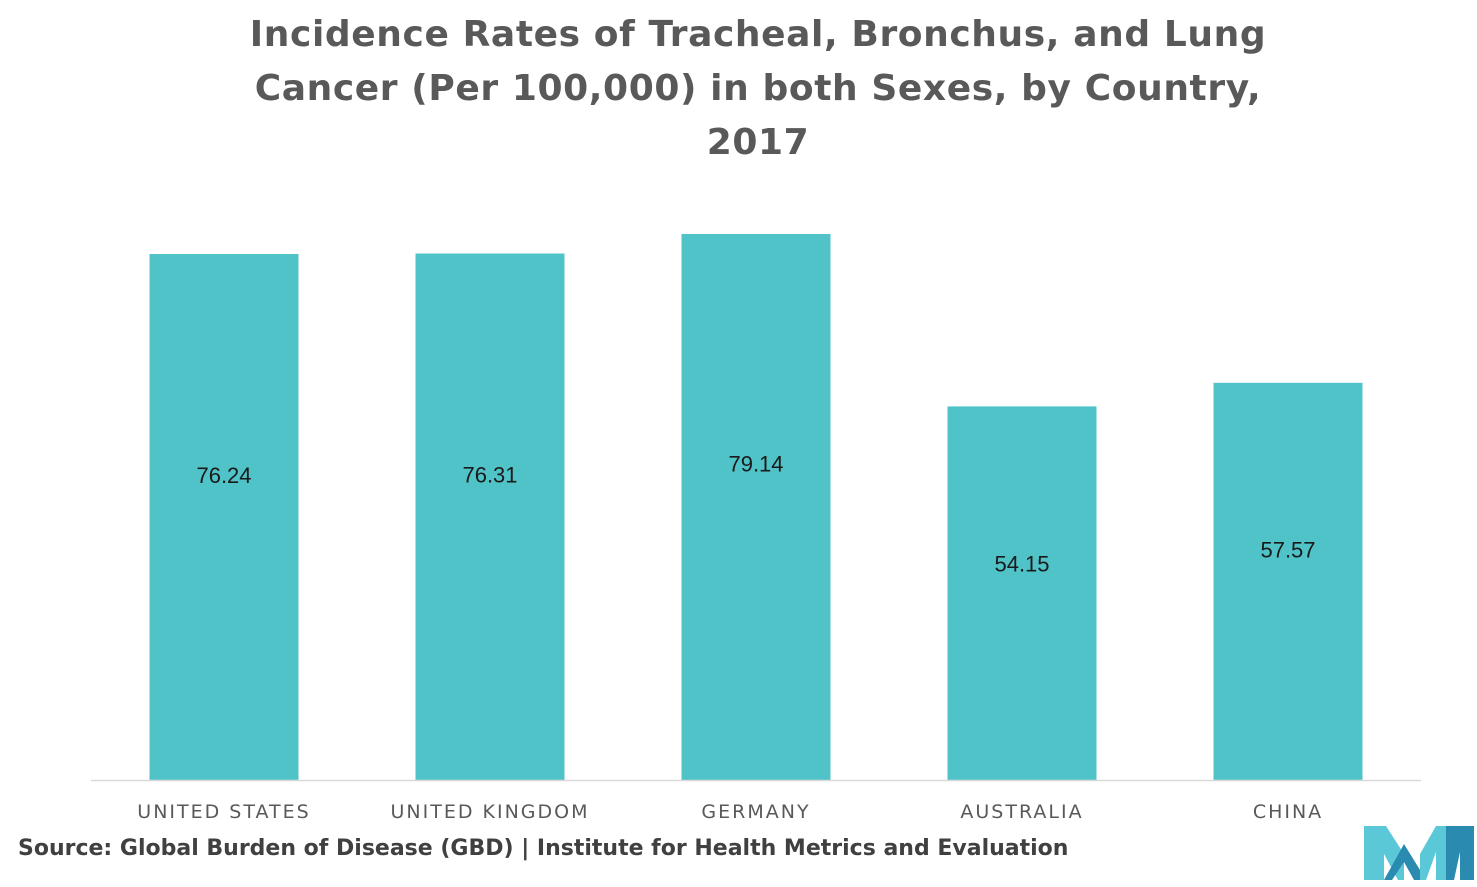 This screenshot has width=1477, height=887. I want to click on bar-united-states, so click(224, 517).